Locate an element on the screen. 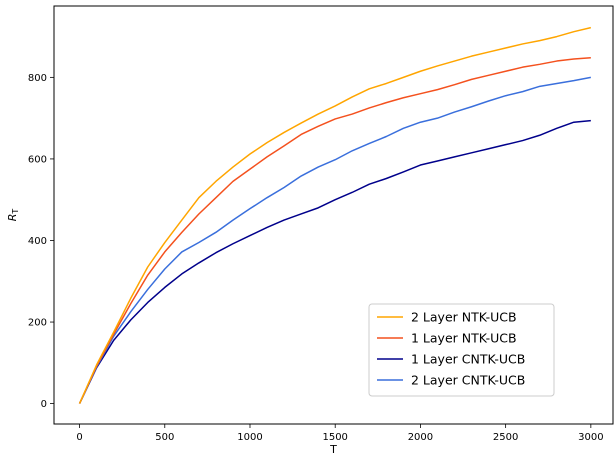  legend-label-0: 2 Layer NTK-UCB is located at coordinates (464, 317).